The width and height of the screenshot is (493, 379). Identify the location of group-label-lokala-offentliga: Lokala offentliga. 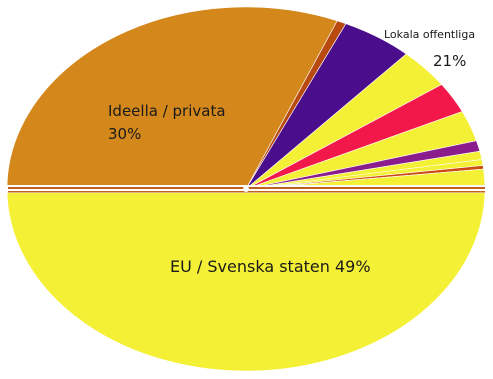
(429, 34).